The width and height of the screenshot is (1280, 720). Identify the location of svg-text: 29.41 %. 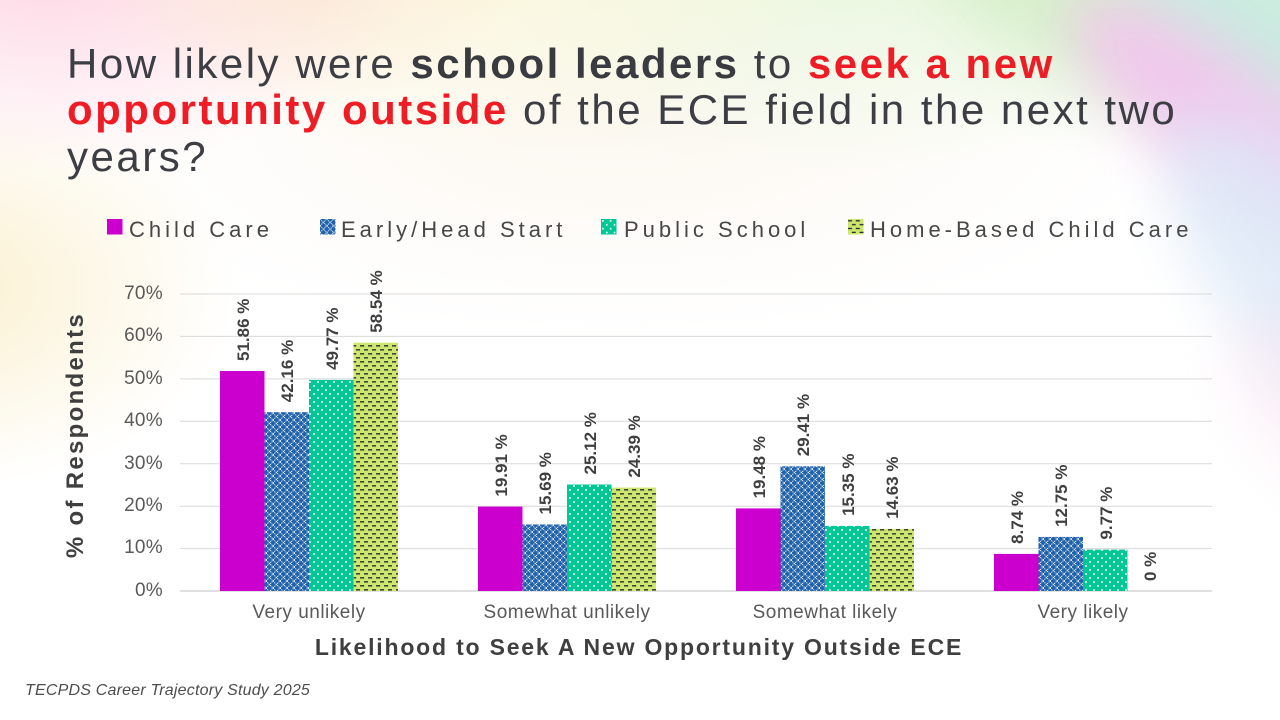
(803, 425).